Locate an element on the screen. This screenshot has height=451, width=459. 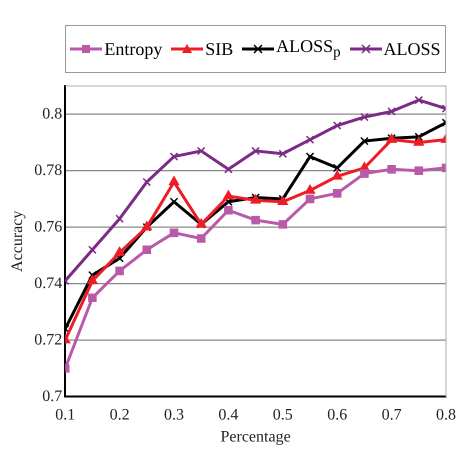
y-tick-label: 0.76 is located at coordinates (48, 227).